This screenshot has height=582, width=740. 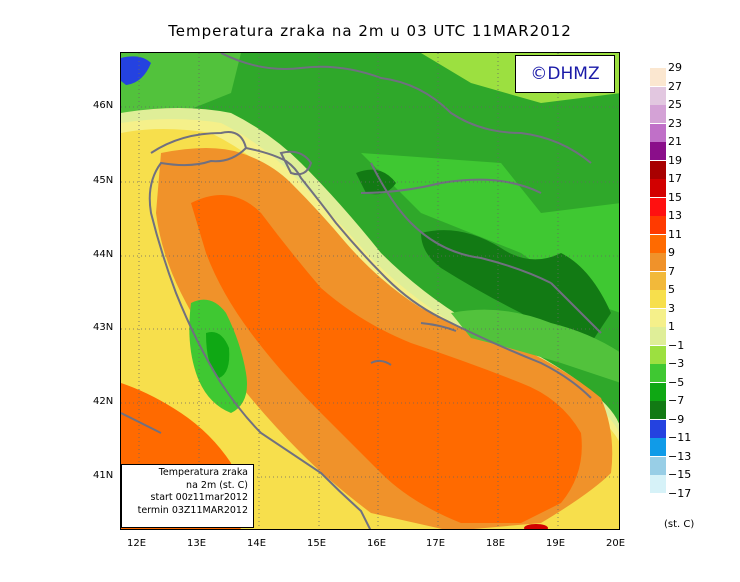 What do you see at coordinates (675, 86) in the screenshot?
I see `legend-label: 27` at bounding box center [675, 86].